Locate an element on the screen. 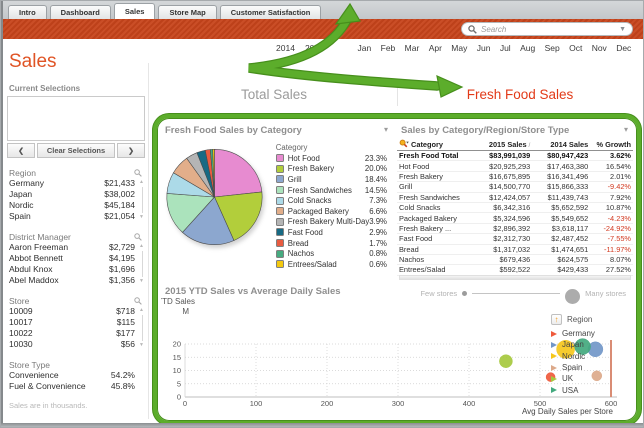  list-item-abdul-knox: Abdul Knox $1,696 is located at coordinates (76, 269).